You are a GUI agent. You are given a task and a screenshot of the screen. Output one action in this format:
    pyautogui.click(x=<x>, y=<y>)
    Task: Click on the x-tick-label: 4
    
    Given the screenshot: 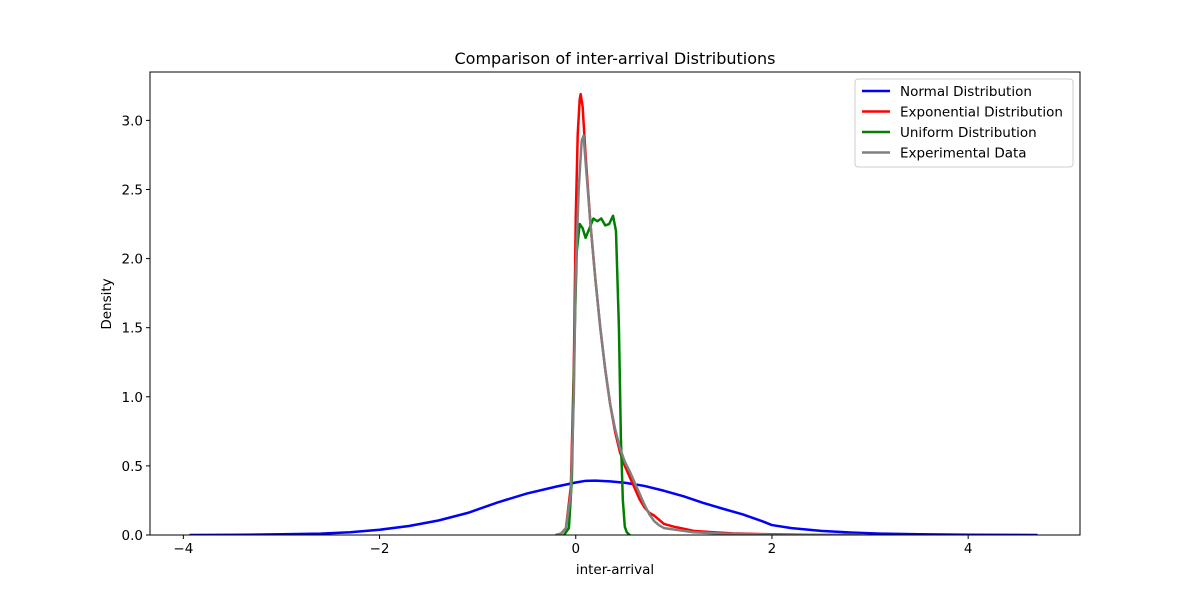 What is the action you would take?
    pyautogui.click(x=968, y=549)
    